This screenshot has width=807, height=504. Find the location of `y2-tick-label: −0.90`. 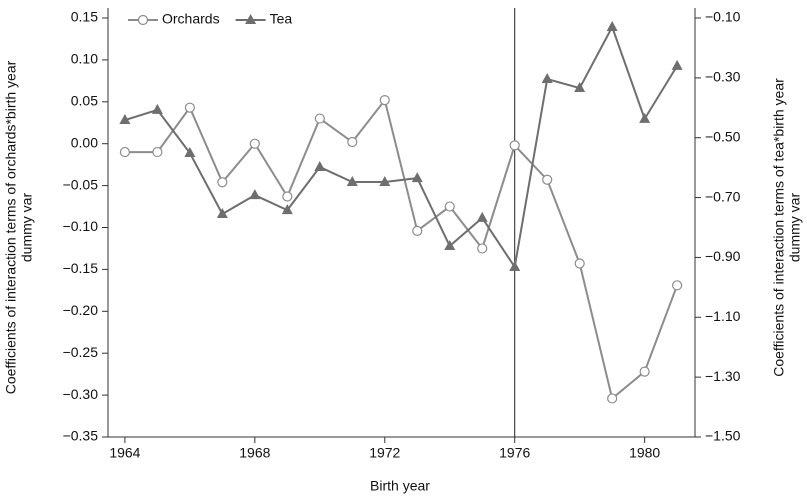

y2-tick-label: −0.90 is located at coordinates (723, 256).